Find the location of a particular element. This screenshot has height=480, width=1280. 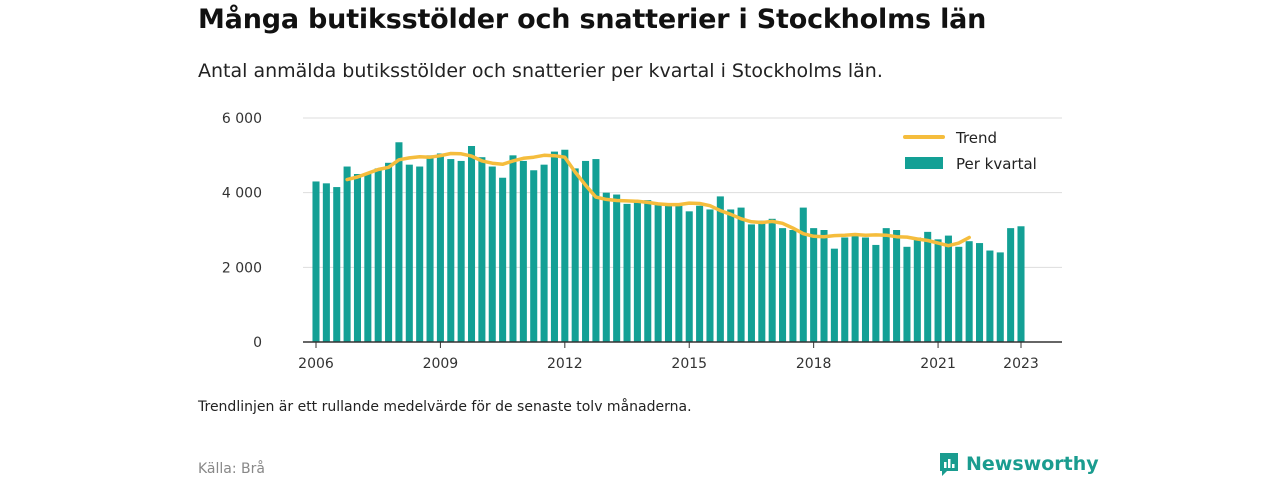

x-axis: 2006 2009 2012 2015 2018 2021 2023 is located at coordinates (680, 356).